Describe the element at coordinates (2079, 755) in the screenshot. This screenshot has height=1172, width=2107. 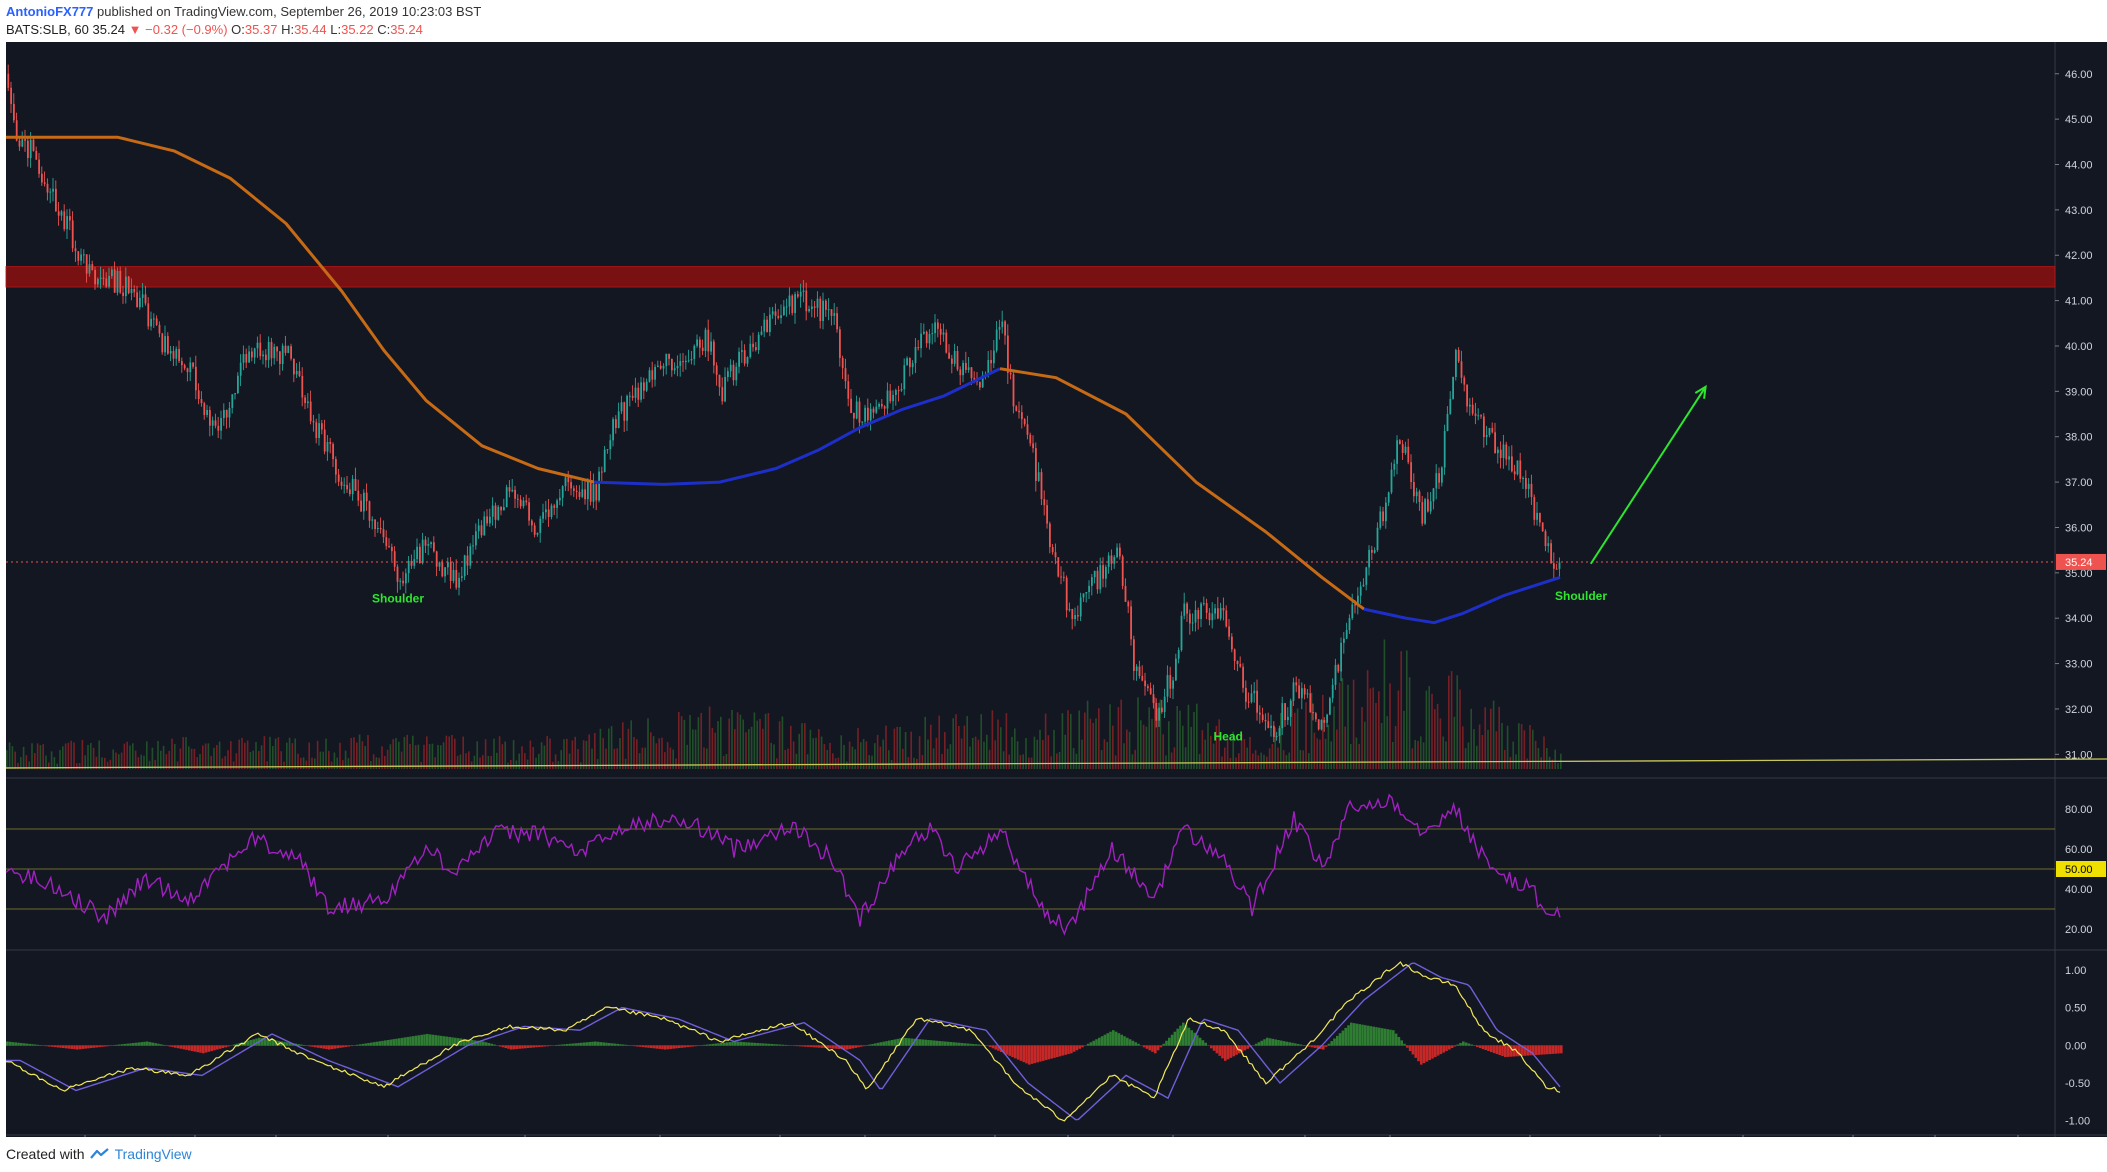
I see `price-tick-label: 31.00` at that location.